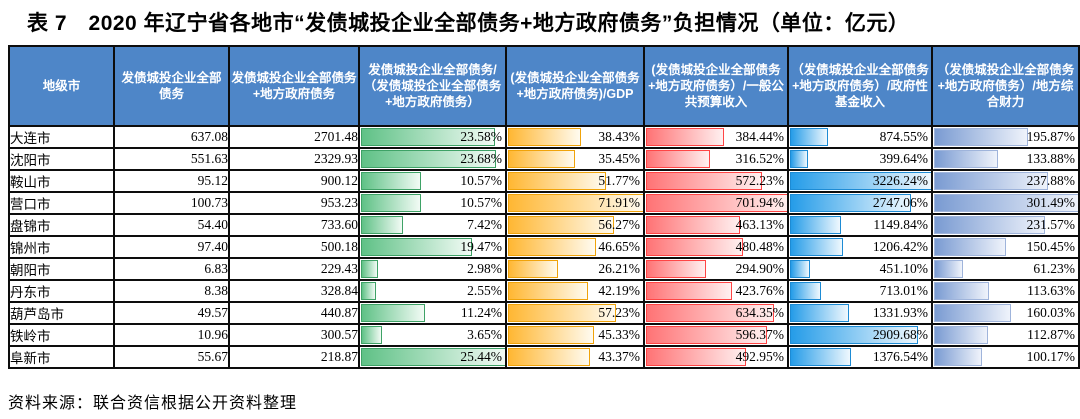 Image resolution: width=1080 pixels, height=419 pixels. I want to click on bar-value: 160.03%, so click(1050, 312).